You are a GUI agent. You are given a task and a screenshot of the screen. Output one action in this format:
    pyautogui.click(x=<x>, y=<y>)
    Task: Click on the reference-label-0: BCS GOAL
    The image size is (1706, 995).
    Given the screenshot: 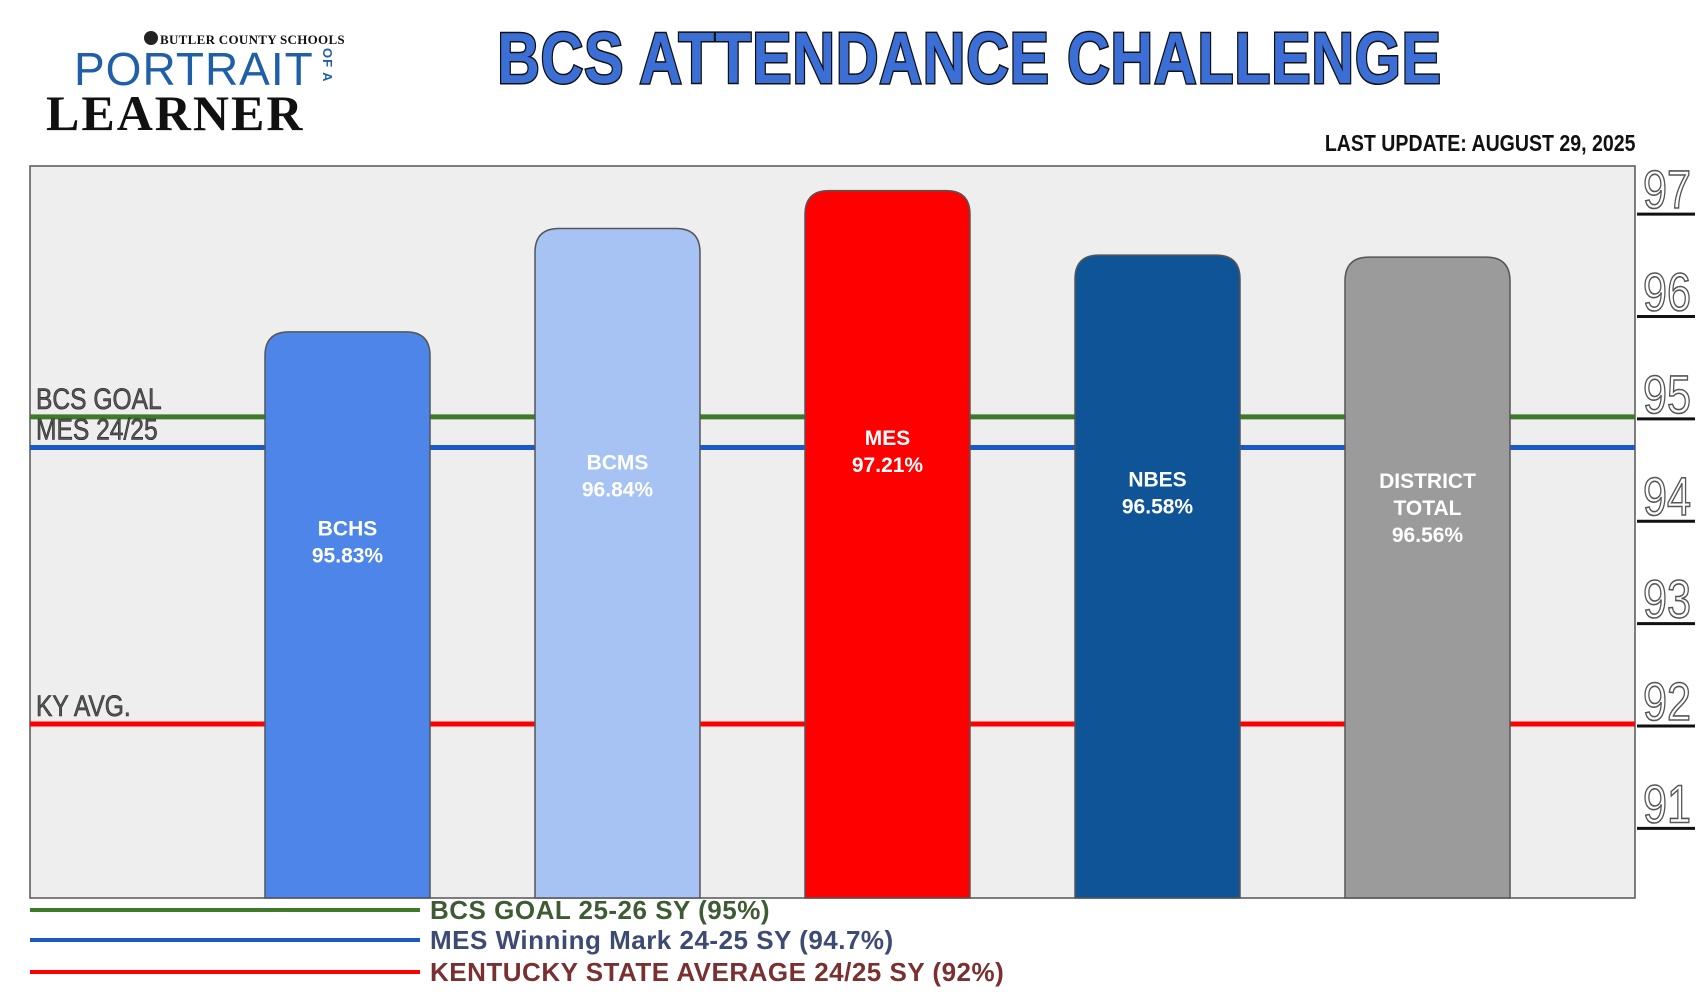 What is the action you would take?
    pyautogui.click(x=99, y=398)
    